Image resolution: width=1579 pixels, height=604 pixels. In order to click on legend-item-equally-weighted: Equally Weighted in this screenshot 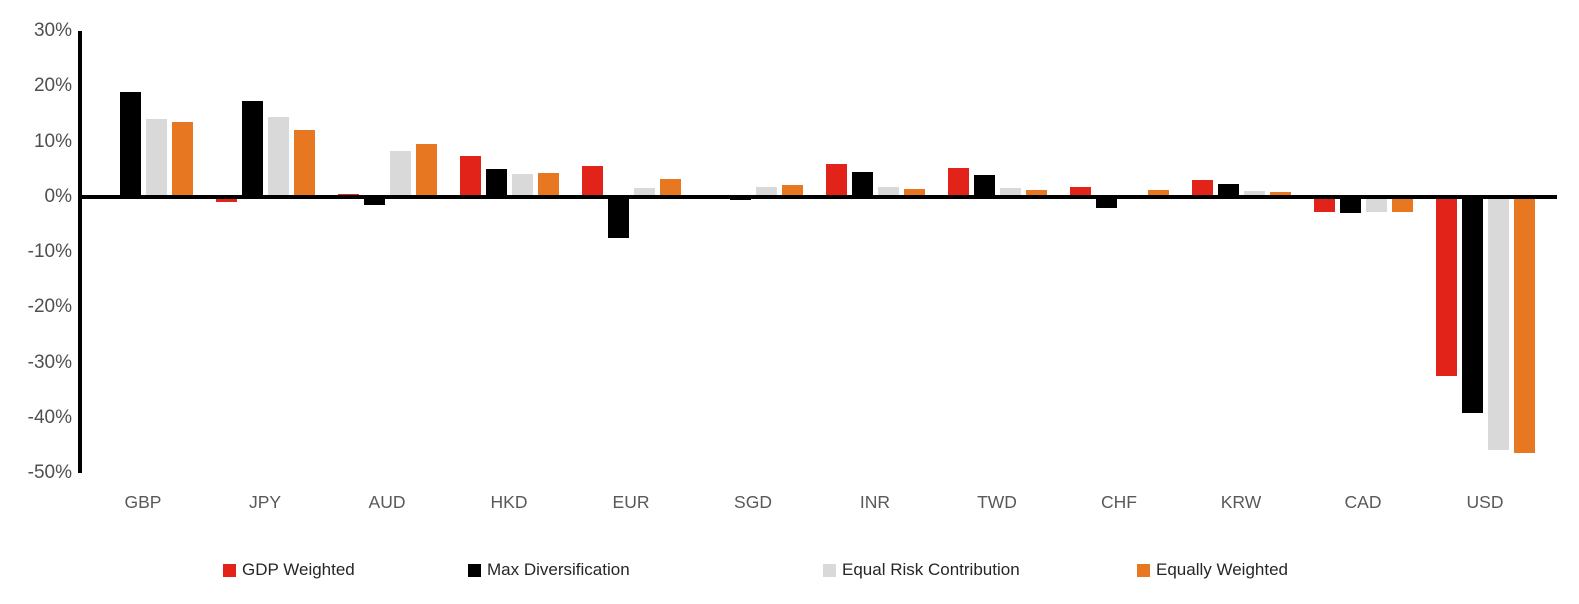, I will do `click(1212, 570)`.